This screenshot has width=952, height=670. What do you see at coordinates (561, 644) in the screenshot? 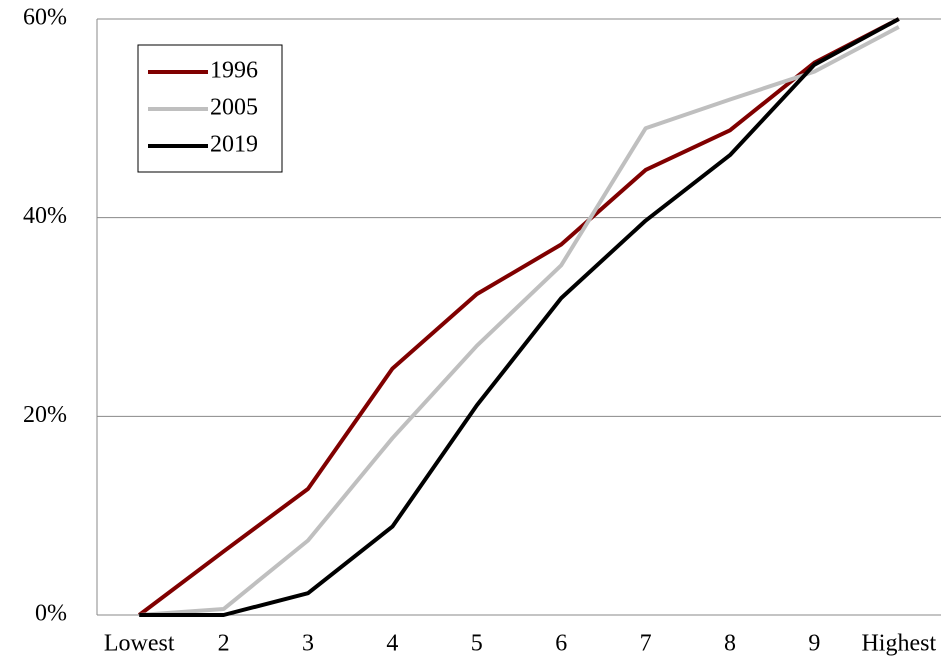
I see `x-tick-label: 6` at bounding box center [561, 644].